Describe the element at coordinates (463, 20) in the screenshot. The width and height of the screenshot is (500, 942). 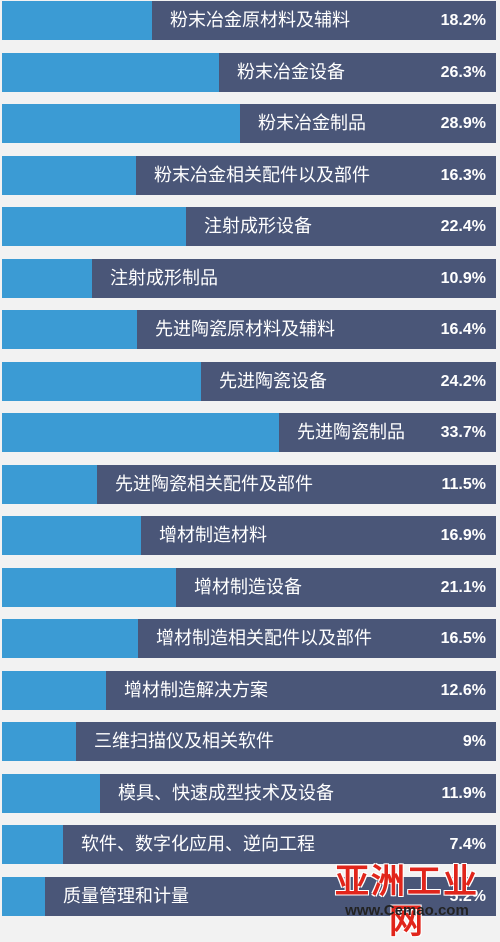
I see `value-label: 18.2%` at that location.